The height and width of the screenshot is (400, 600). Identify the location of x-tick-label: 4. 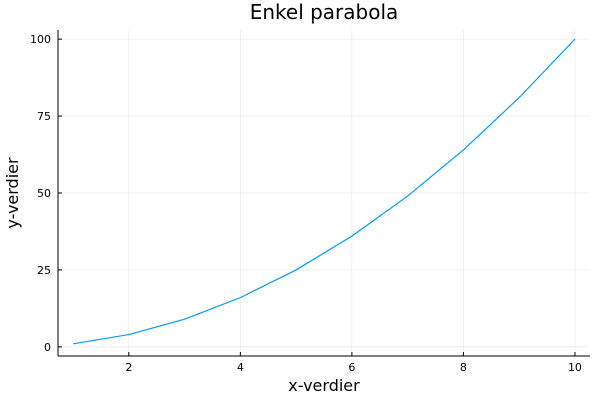
(240, 367).